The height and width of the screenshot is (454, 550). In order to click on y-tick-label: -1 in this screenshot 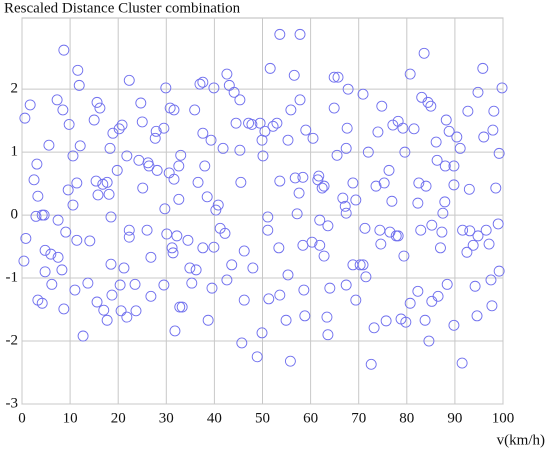, I will do `click(12, 277)`.